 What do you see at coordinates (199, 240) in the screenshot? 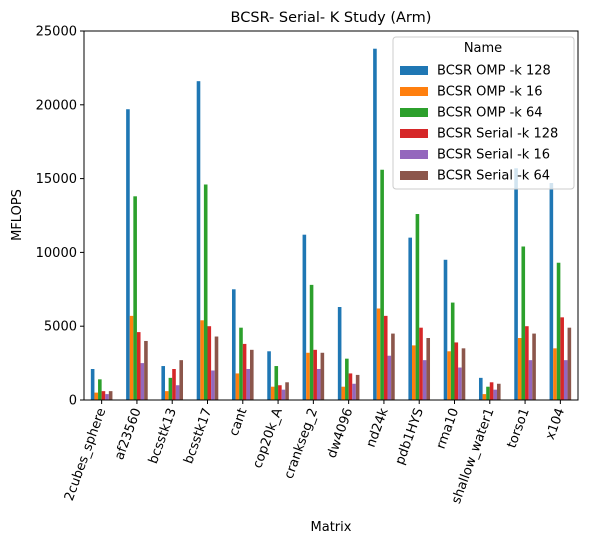
I see `bar-bcsr-omp-k-128-bcsstk17` at bounding box center [199, 240].